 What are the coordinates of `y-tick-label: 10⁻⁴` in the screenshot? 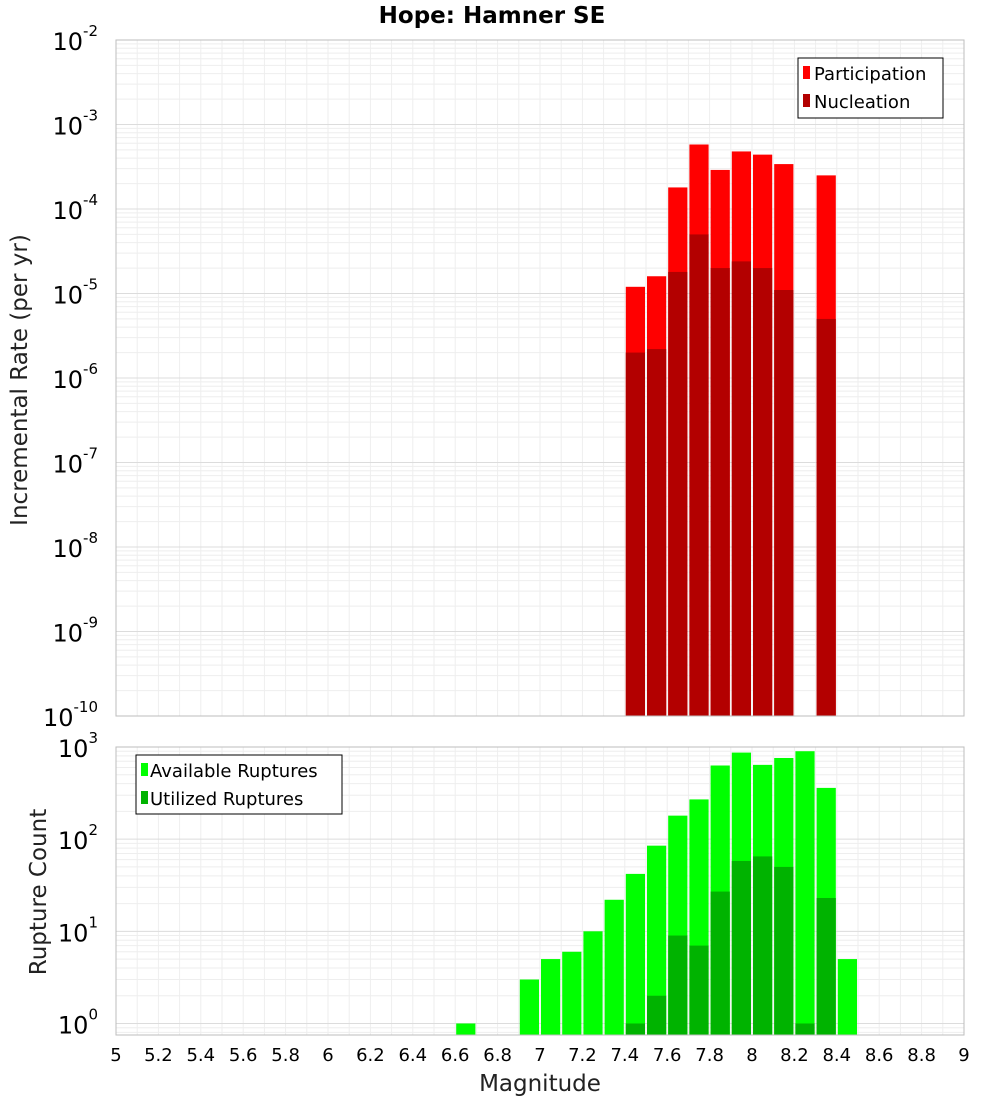 It's located at (75, 208).